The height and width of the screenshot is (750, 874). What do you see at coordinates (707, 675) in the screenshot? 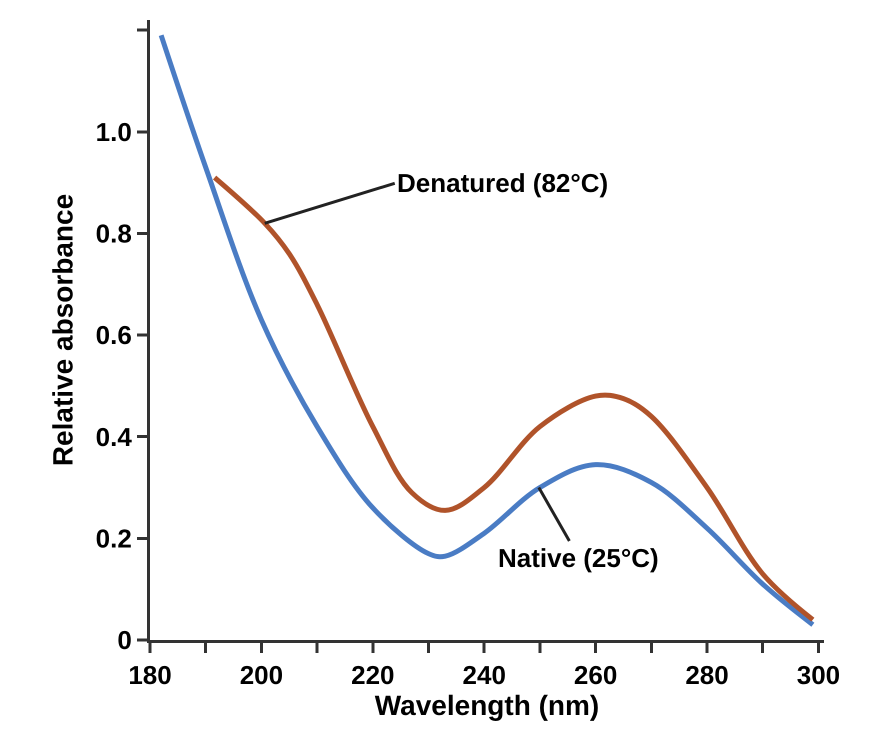
I see `x-tick-label: 280` at bounding box center [707, 675].